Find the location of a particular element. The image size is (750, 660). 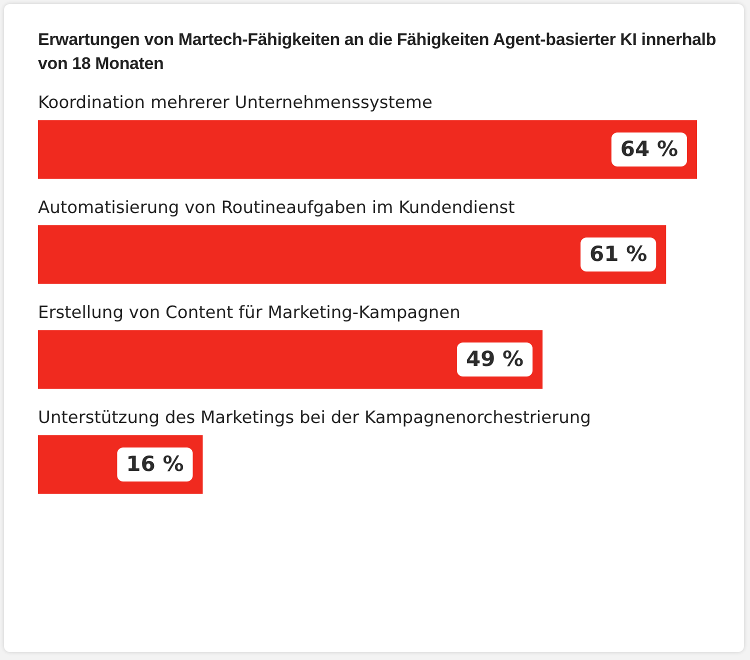

data-label: 16 % is located at coordinates (155, 464).